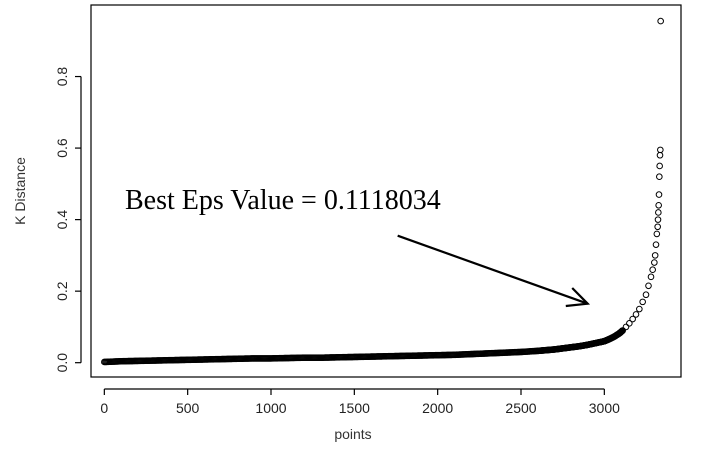 This screenshot has height=457, width=705. What do you see at coordinates (283, 200) in the screenshot?
I see `annotation-text: Best Eps Value = 0.1118034` at bounding box center [283, 200].